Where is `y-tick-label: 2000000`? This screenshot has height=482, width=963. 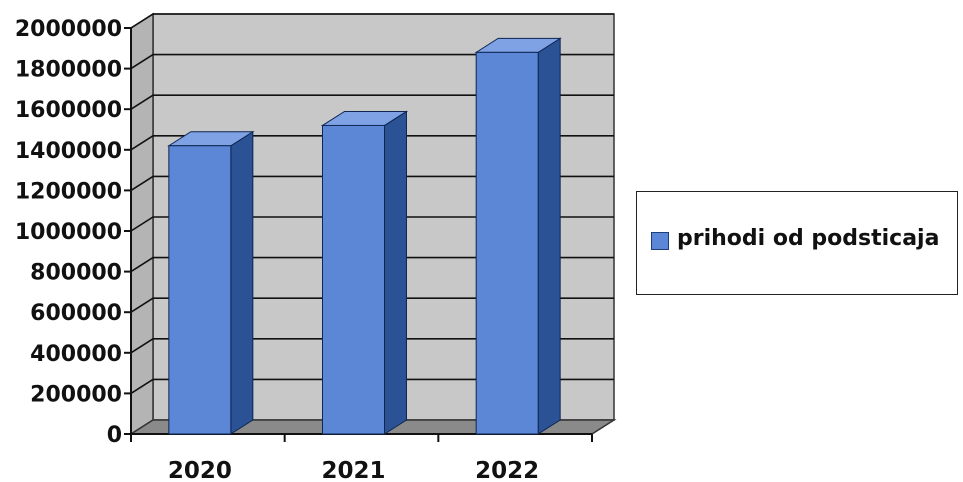 y-tick-label: 2000000 is located at coordinates (68, 29).